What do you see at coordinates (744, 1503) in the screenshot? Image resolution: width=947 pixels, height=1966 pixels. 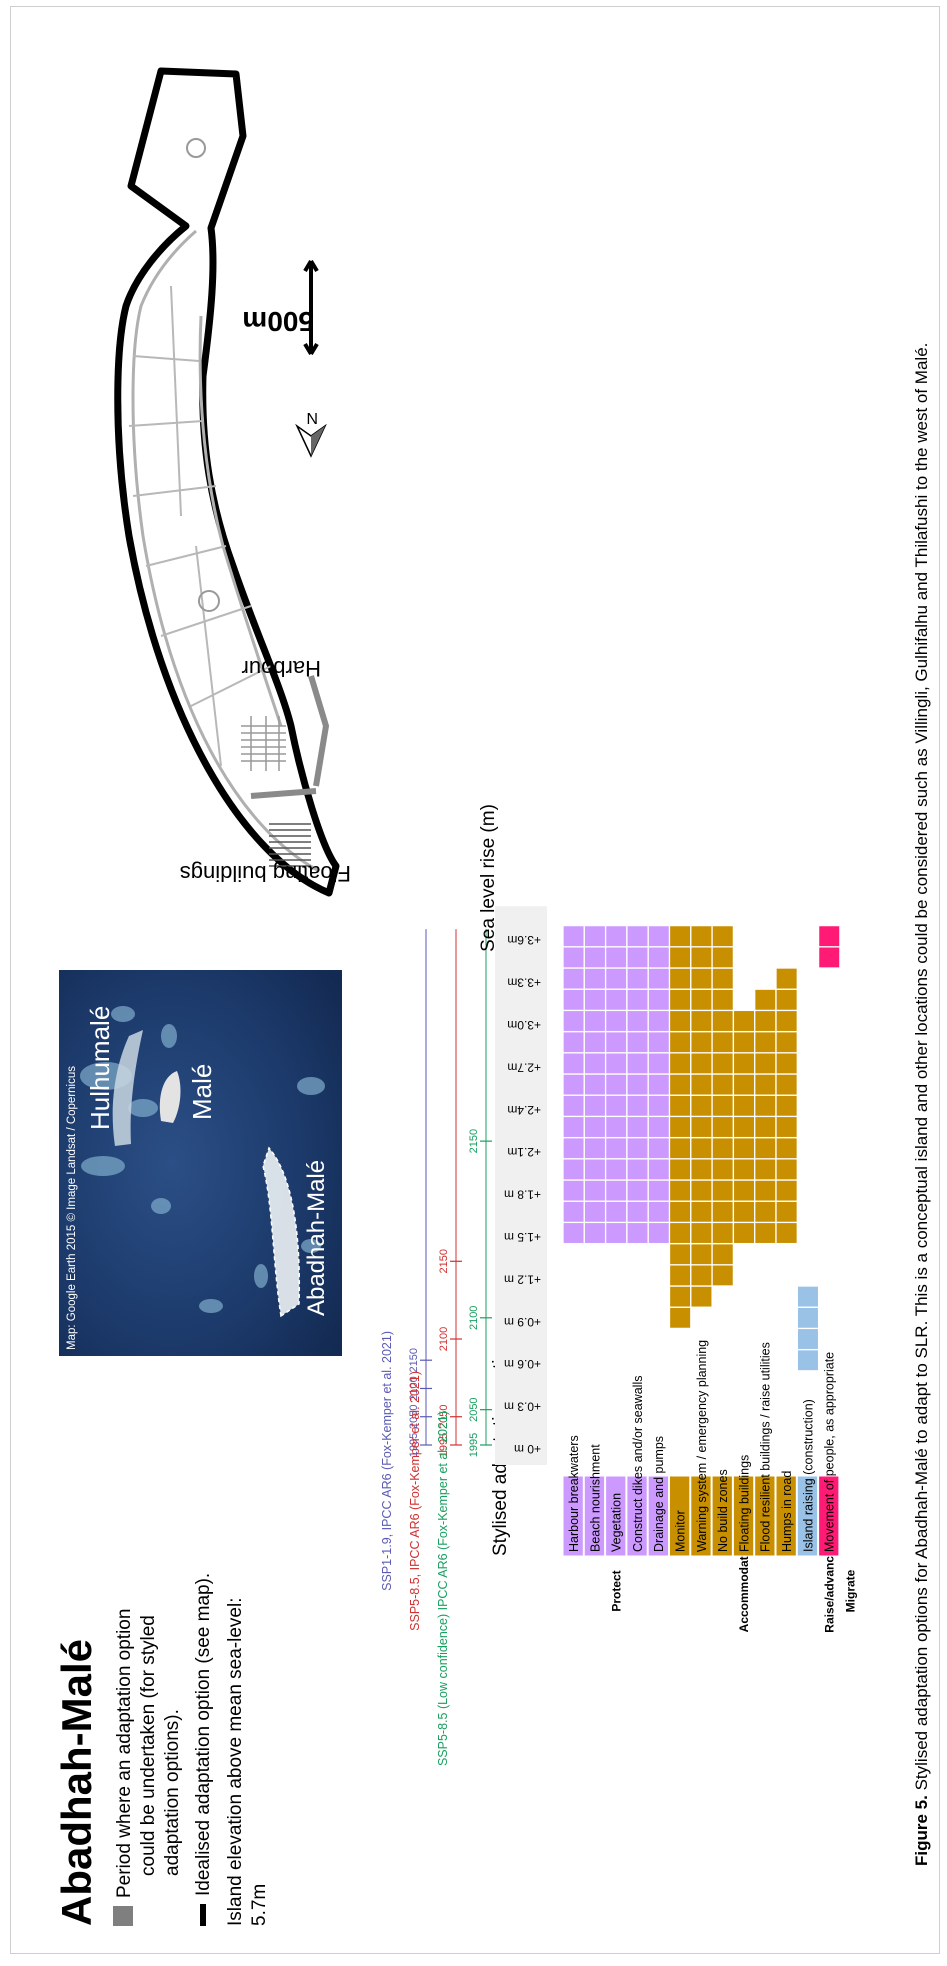 I see `option-label-9: Floating buildings` at bounding box center [744, 1503].